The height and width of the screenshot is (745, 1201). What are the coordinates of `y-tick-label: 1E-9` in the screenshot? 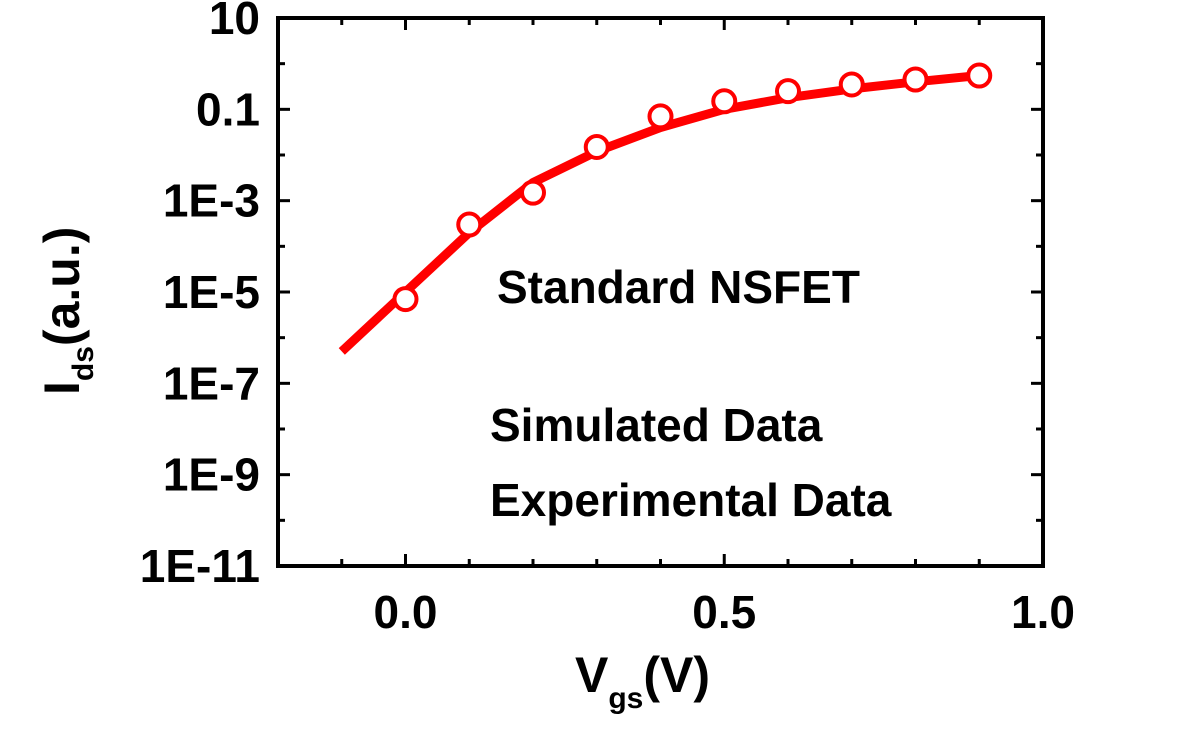 It's located at (211, 475).